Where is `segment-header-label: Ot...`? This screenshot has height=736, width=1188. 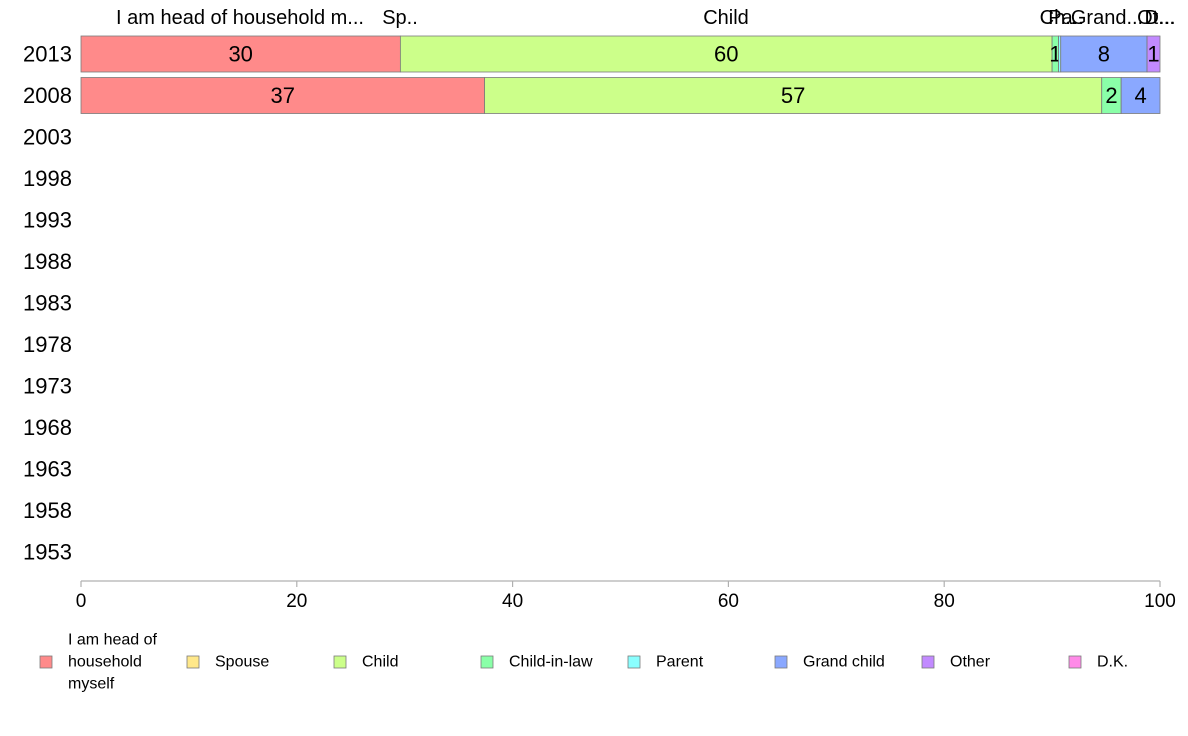
segment-header-label: Ot... is located at coordinates (1156, 18).